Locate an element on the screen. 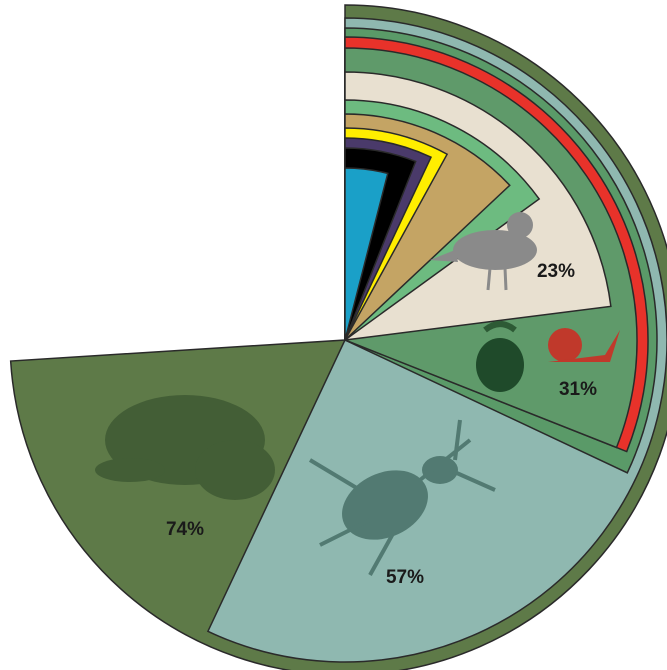  value-label: 23% is located at coordinates (556, 271).